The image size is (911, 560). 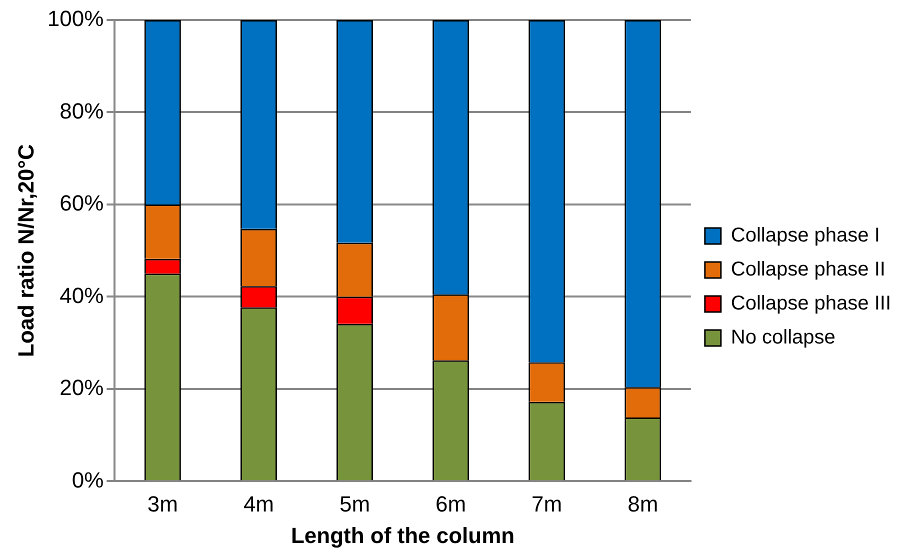 I want to click on legend-label: Collapse phase II, so click(x=808, y=269).